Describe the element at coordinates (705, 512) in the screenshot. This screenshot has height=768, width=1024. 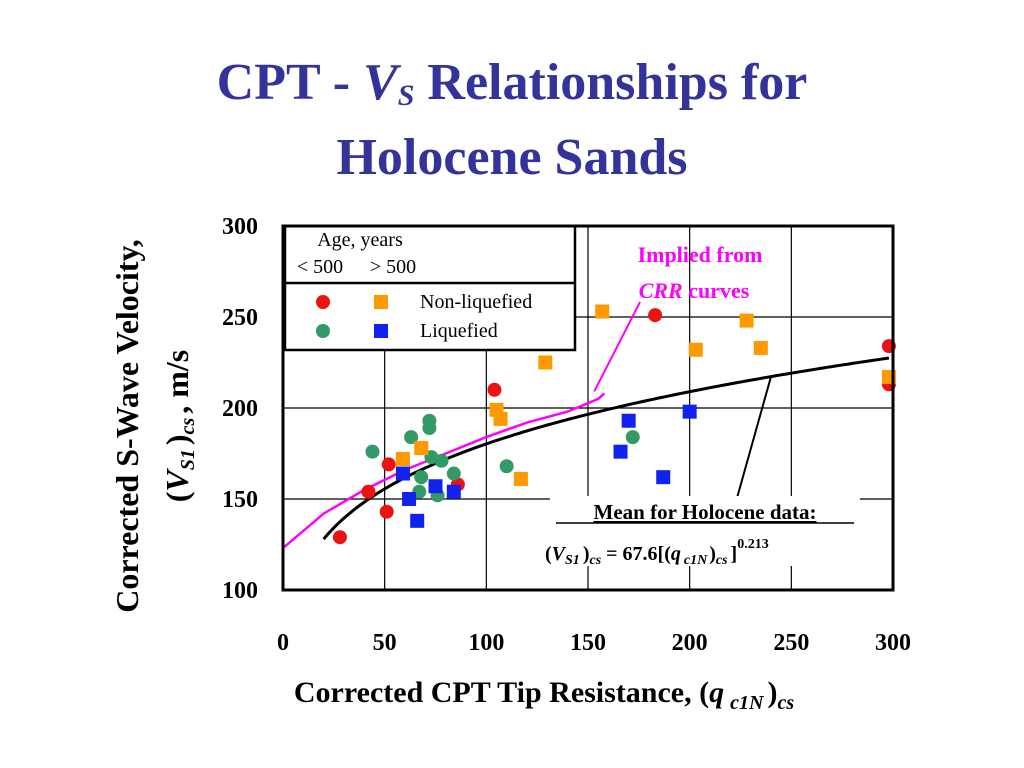
I see `mean-annotation-heading: Mean for Holocene data:` at that location.